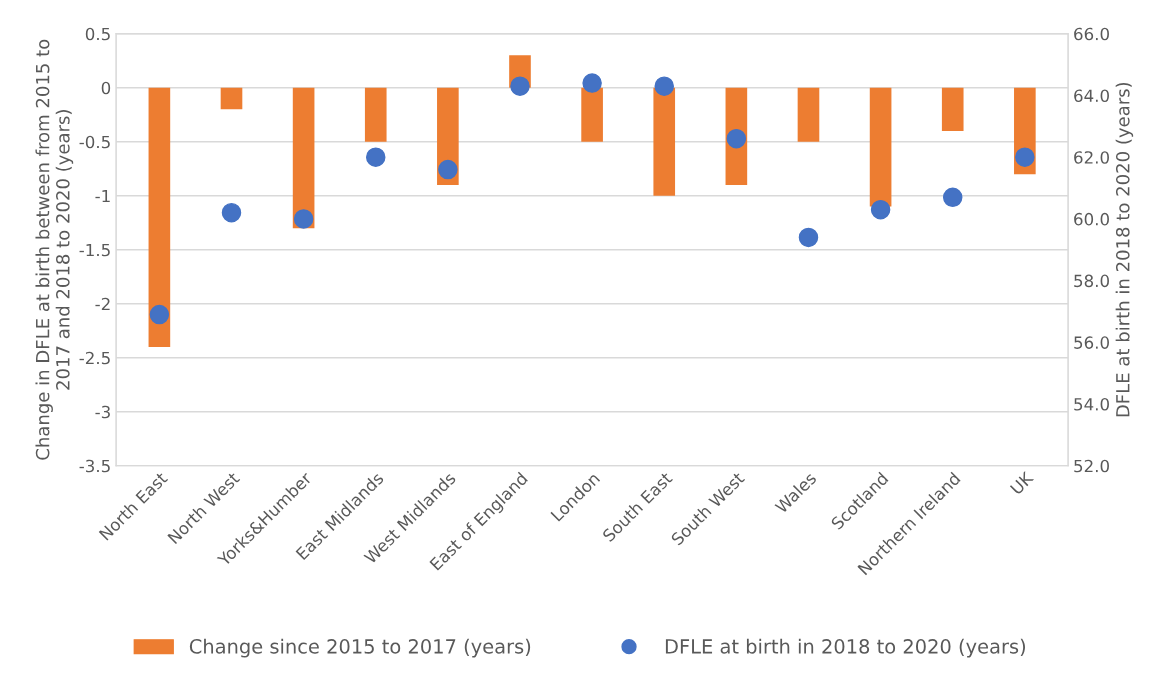  I want to click on y2-tick-label: 58.0, so click(1091, 281).